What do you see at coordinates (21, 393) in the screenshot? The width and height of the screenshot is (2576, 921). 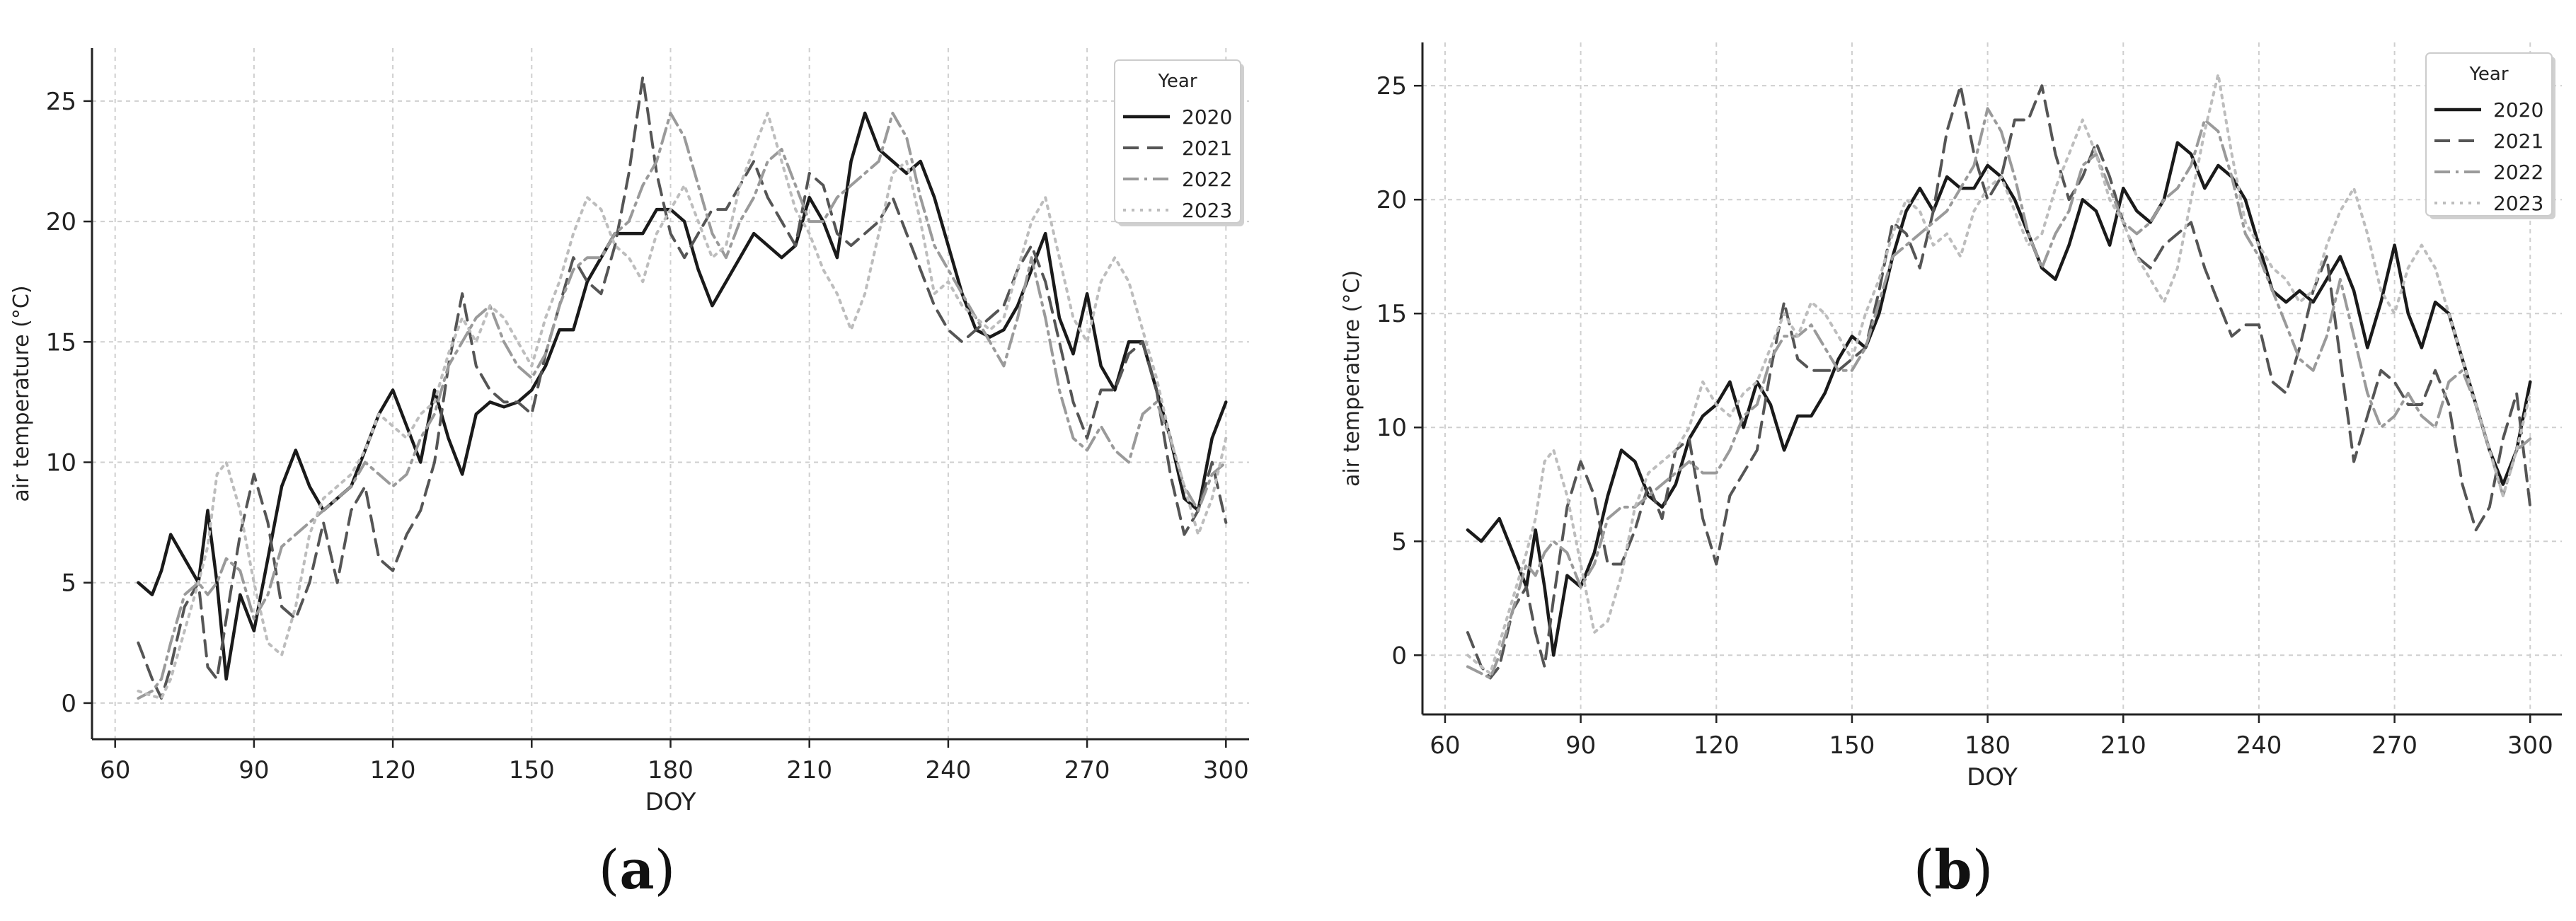 I see `charta-y-axis-title: air temperature (°C)` at bounding box center [21, 393].